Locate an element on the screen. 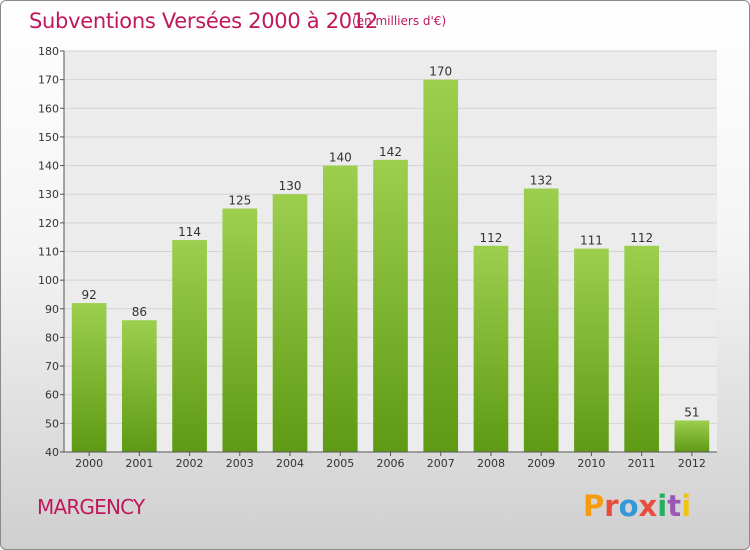 The width and height of the screenshot is (750, 550). x-tick-label: 2011 is located at coordinates (642, 463).